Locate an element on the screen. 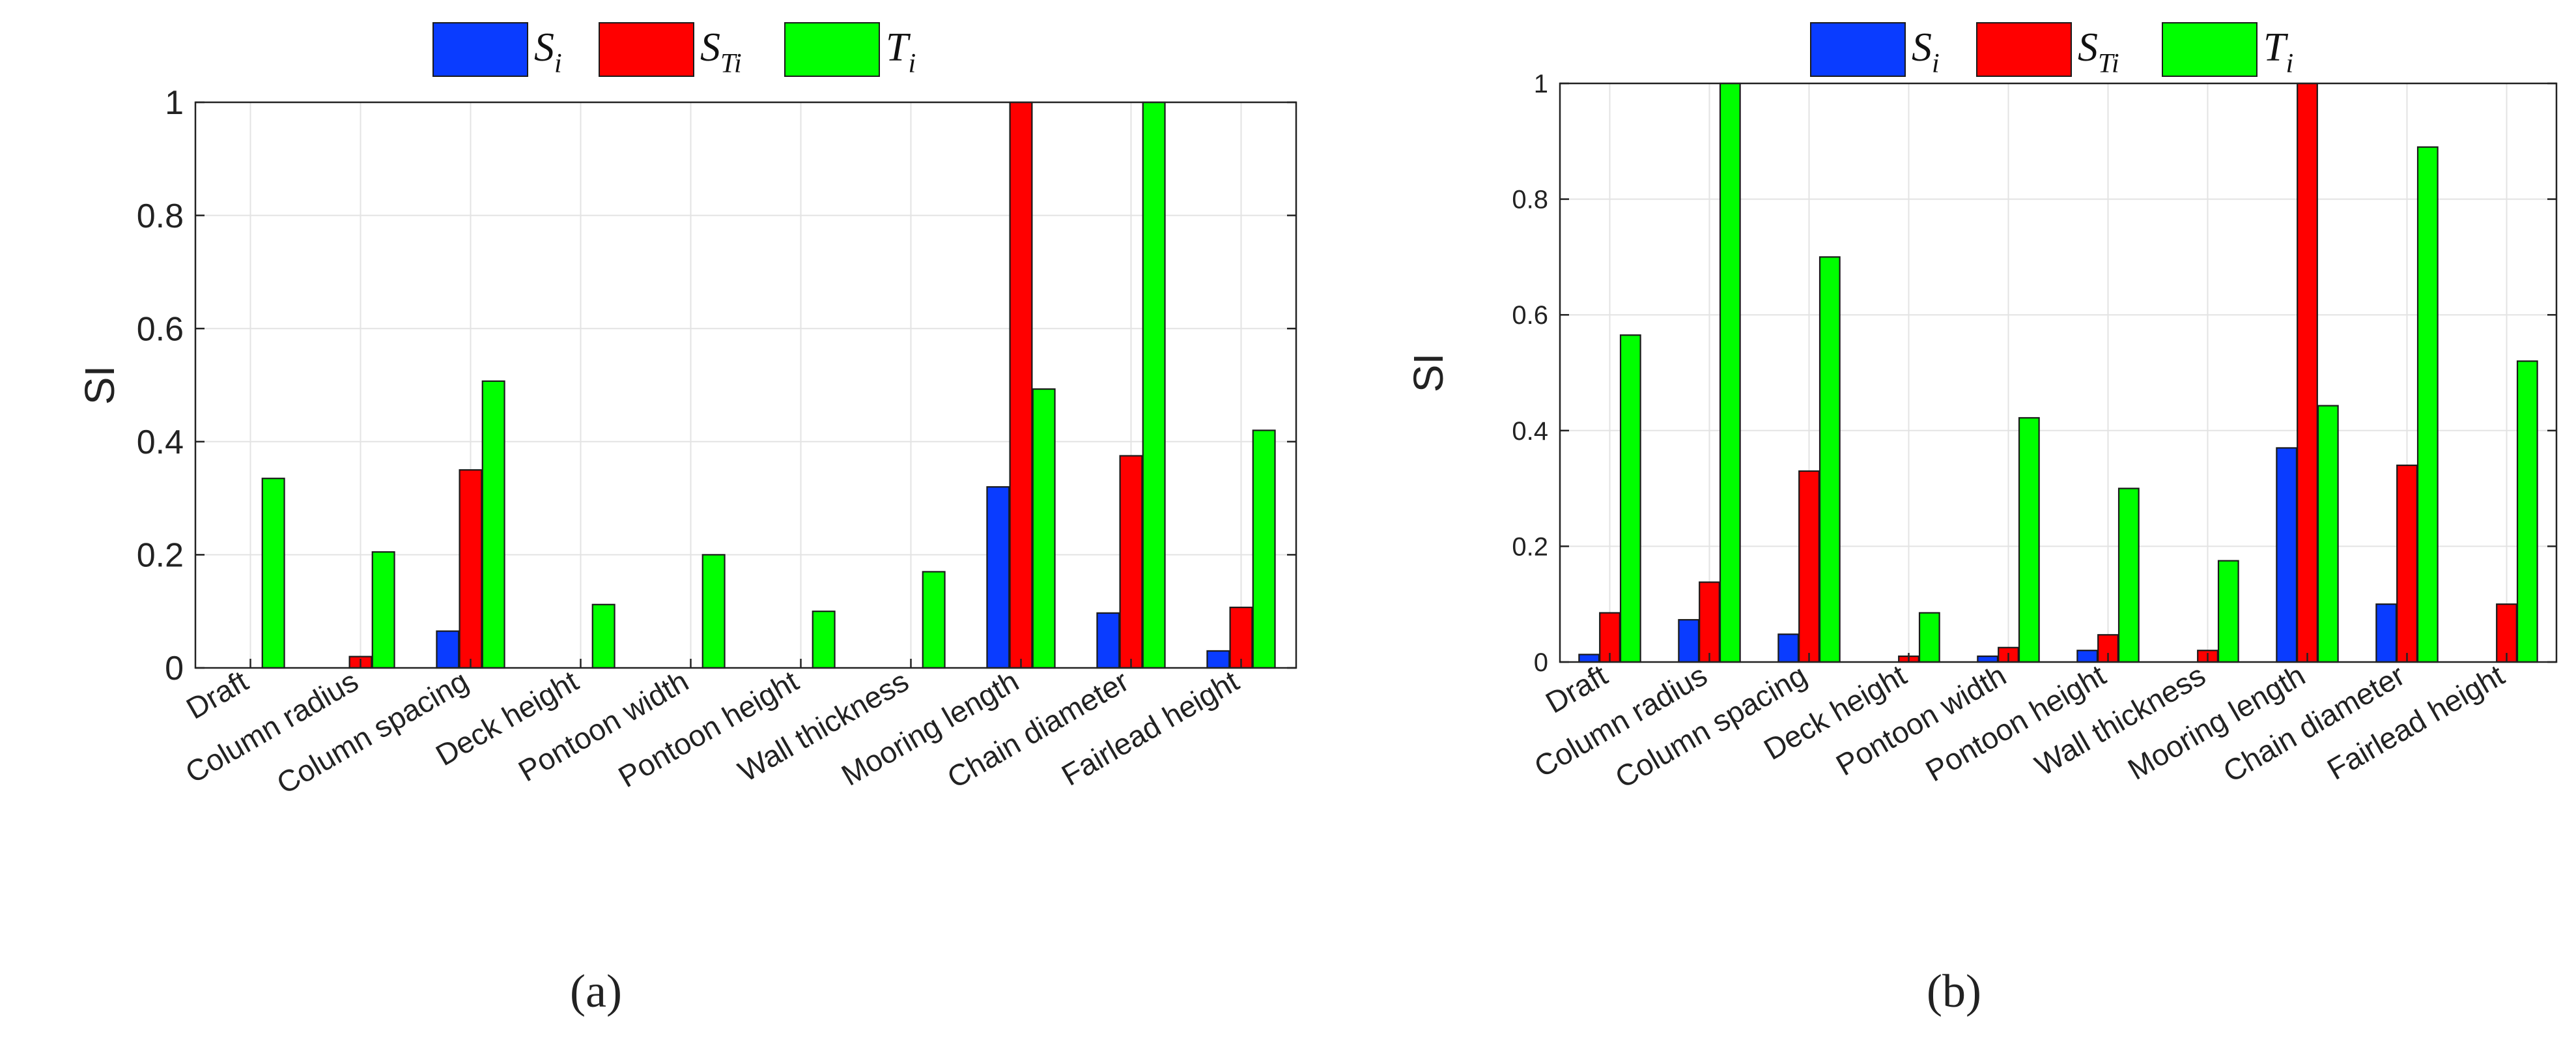  x-tick-label: Wall thickness is located at coordinates (2120, 721).